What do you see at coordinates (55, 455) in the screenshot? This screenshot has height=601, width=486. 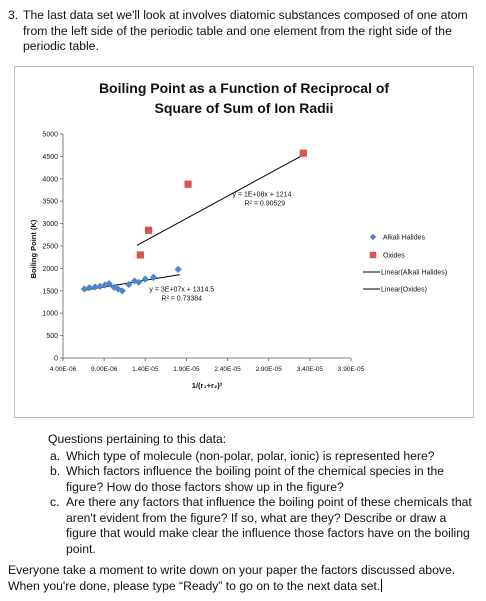 I see `question-letter: a.` at bounding box center [55, 455].